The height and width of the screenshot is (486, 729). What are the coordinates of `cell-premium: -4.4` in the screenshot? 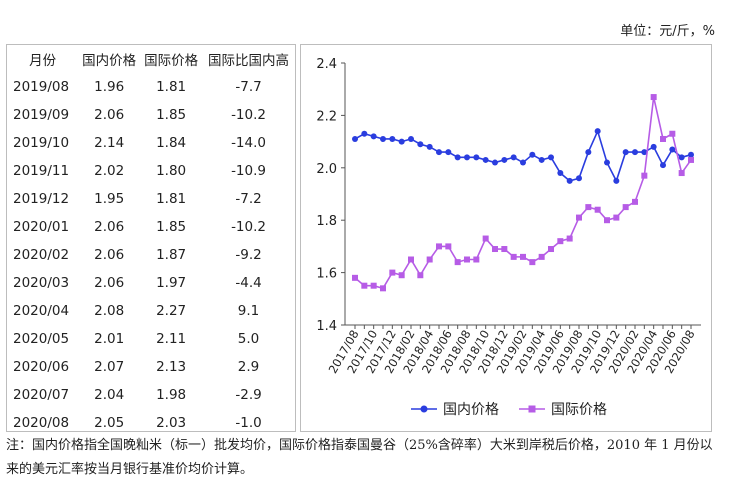 It's located at (248, 283).